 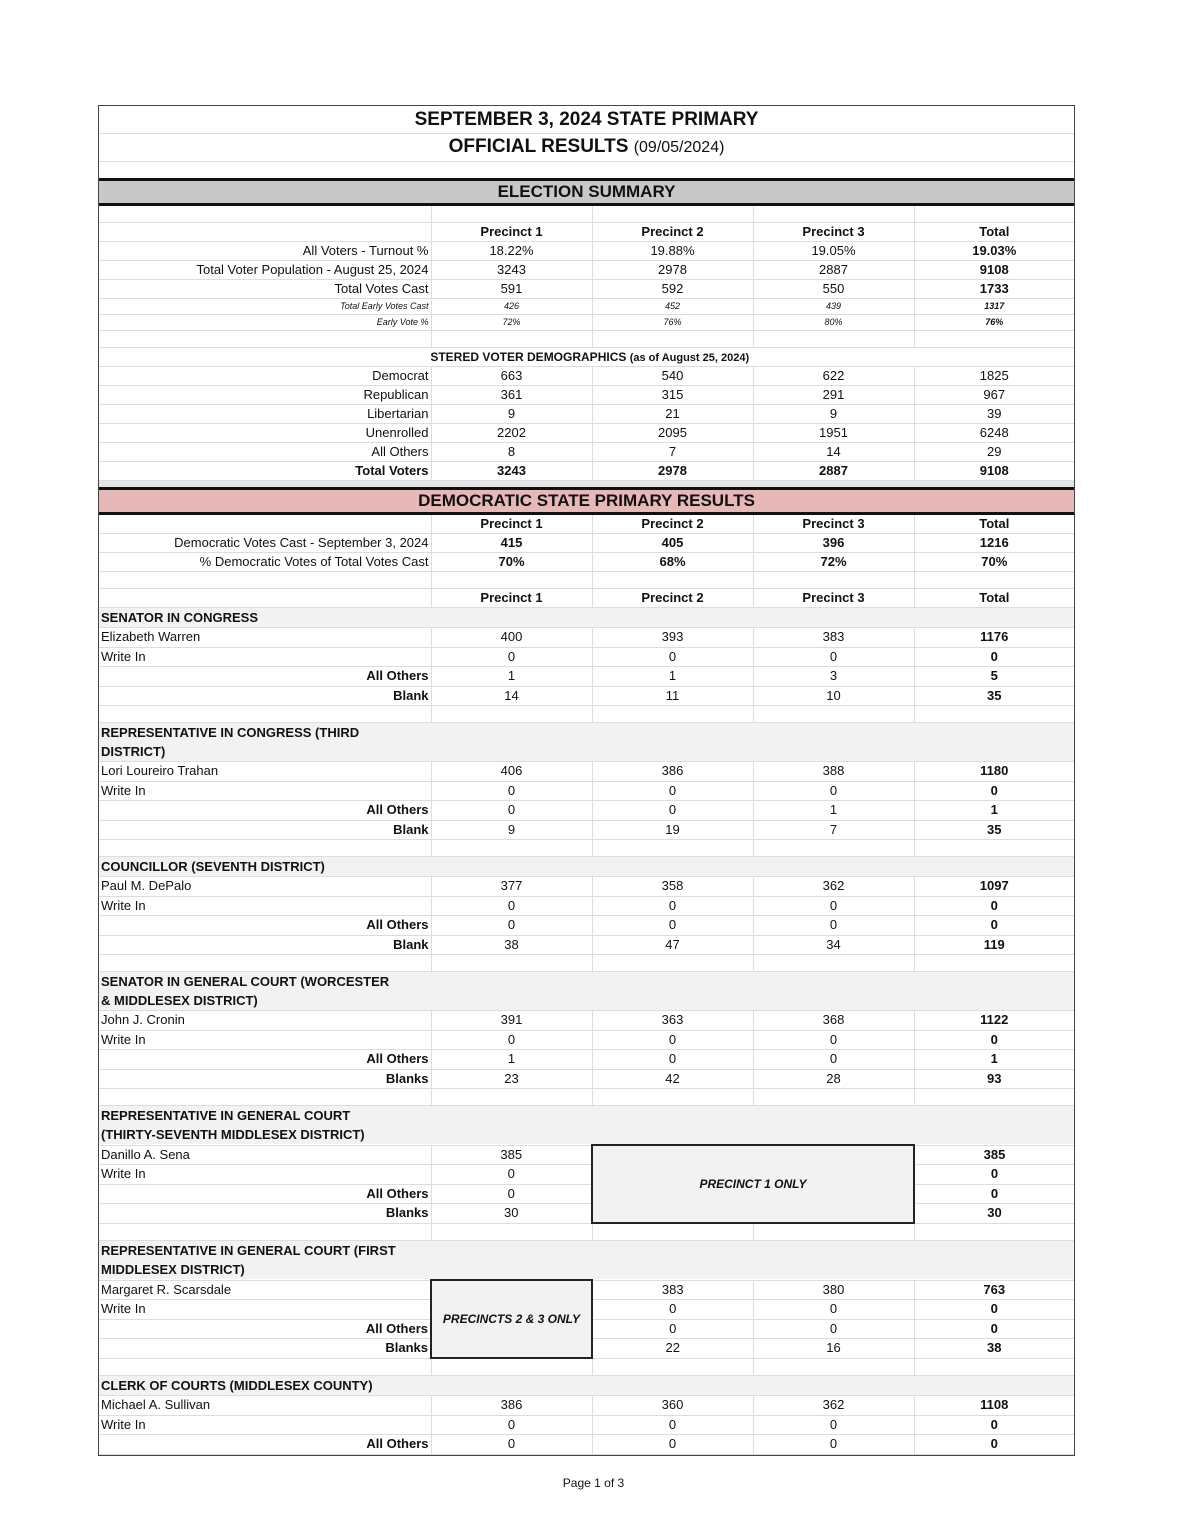 What do you see at coordinates (834, 452) in the screenshot?
I see `count-value: 14` at bounding box center [834, 452].